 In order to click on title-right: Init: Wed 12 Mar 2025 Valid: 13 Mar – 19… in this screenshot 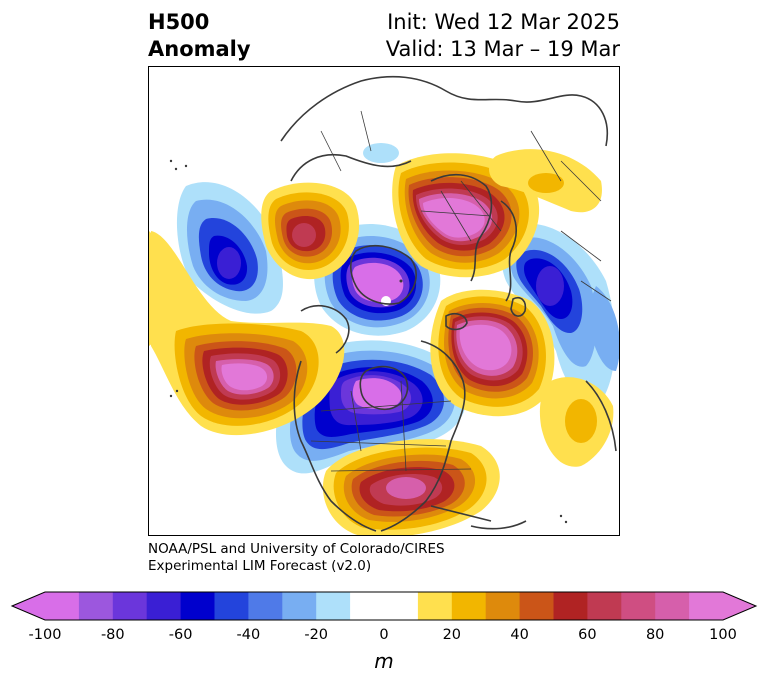, I will do `click(503, 36)`.